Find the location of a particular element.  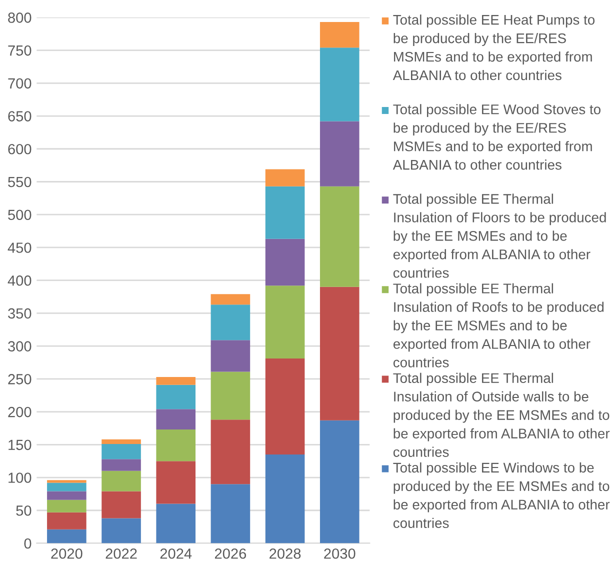

y-tick-label: 250 is located at coordinates (20, 379).